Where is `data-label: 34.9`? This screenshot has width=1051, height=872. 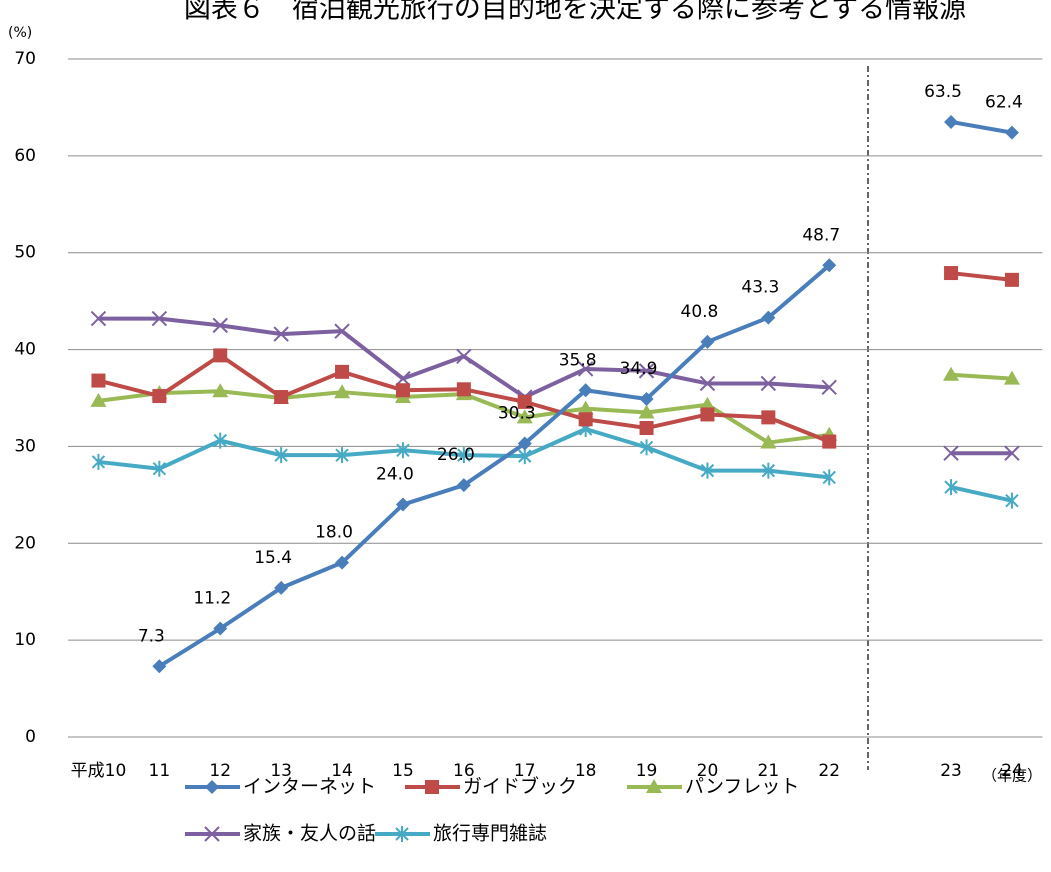
data-label: 34.9 is located at coordinates (639, 369).